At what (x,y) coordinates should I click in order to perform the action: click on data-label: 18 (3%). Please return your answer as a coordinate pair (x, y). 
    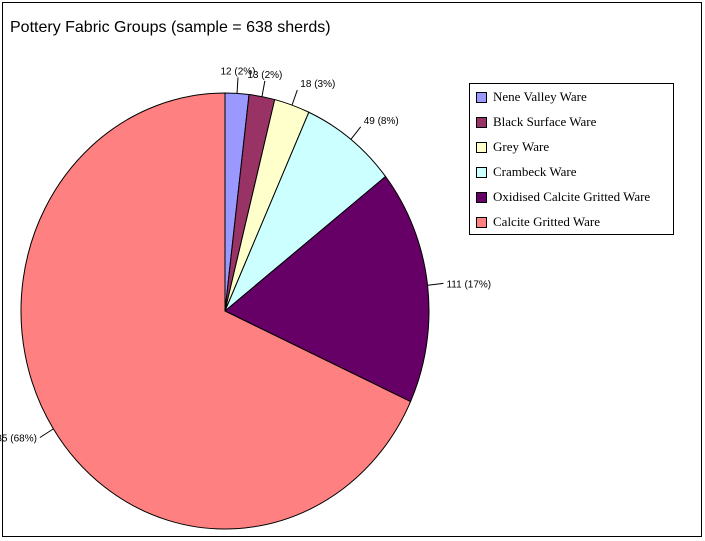
    Looking at the image, I should click on (317, 84).